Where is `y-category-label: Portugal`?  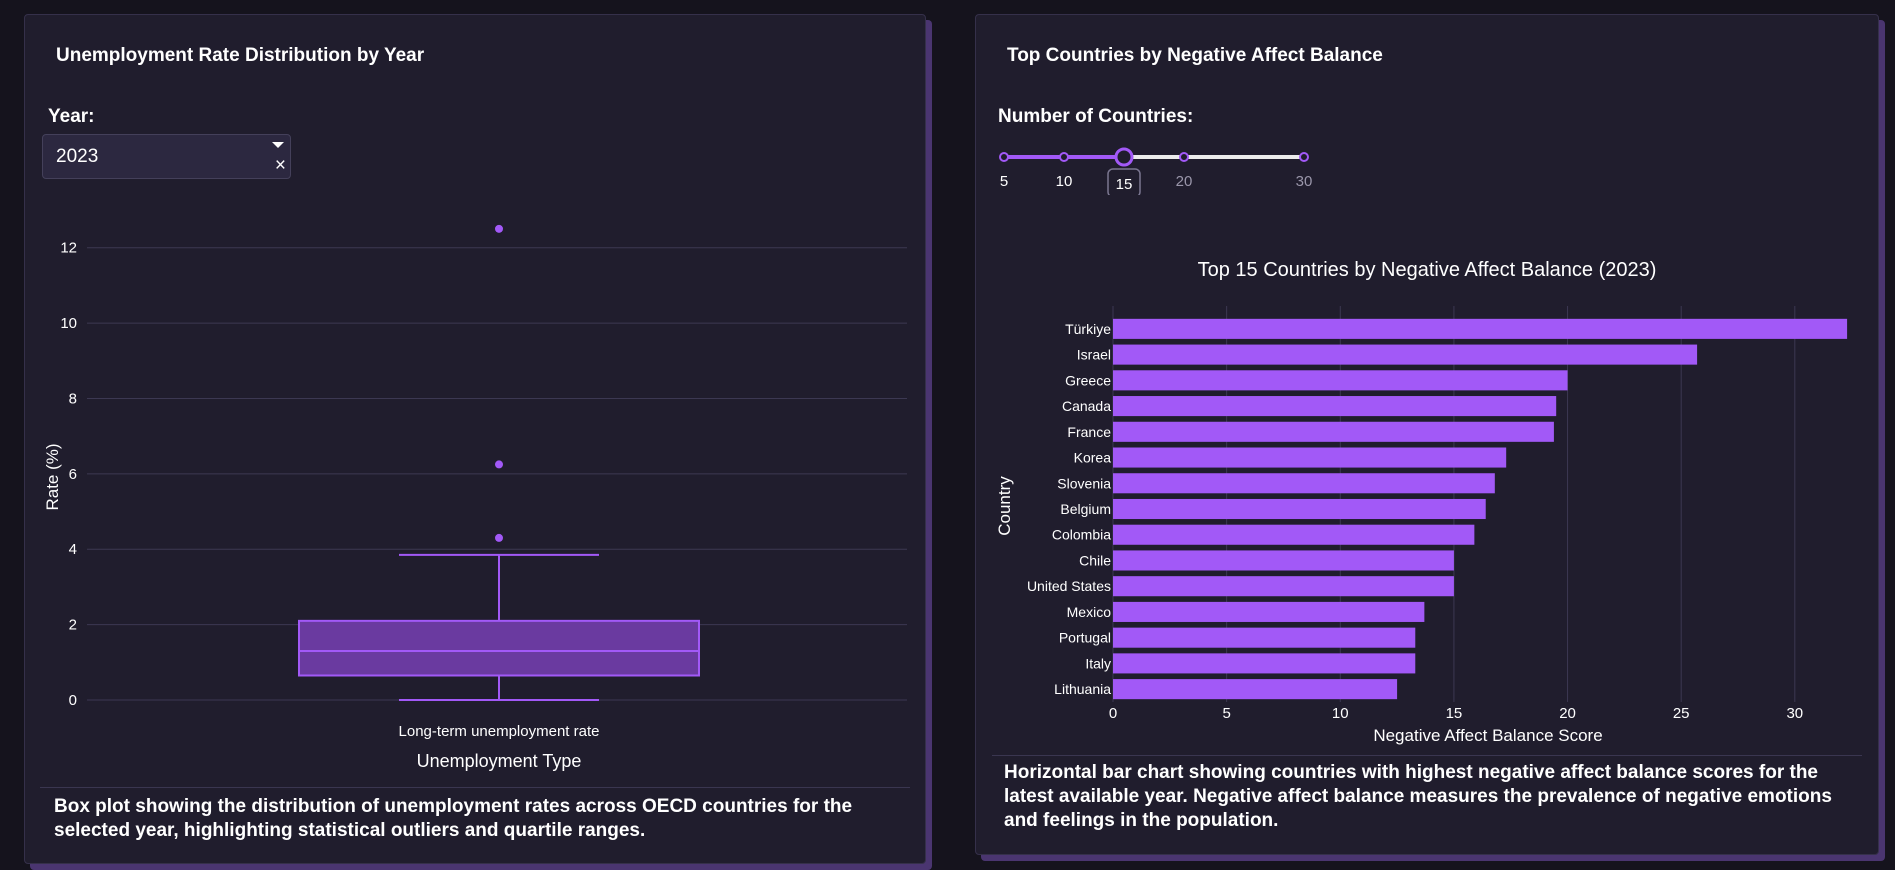 y-category-label: Portugal is located at coordinates (1085, 638).